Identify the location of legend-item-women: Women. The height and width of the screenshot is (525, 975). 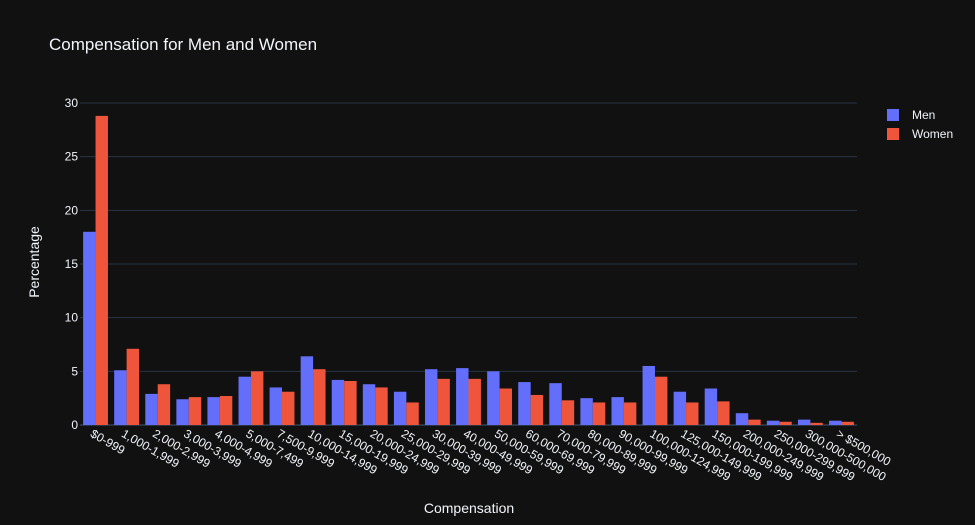
(920, 134).